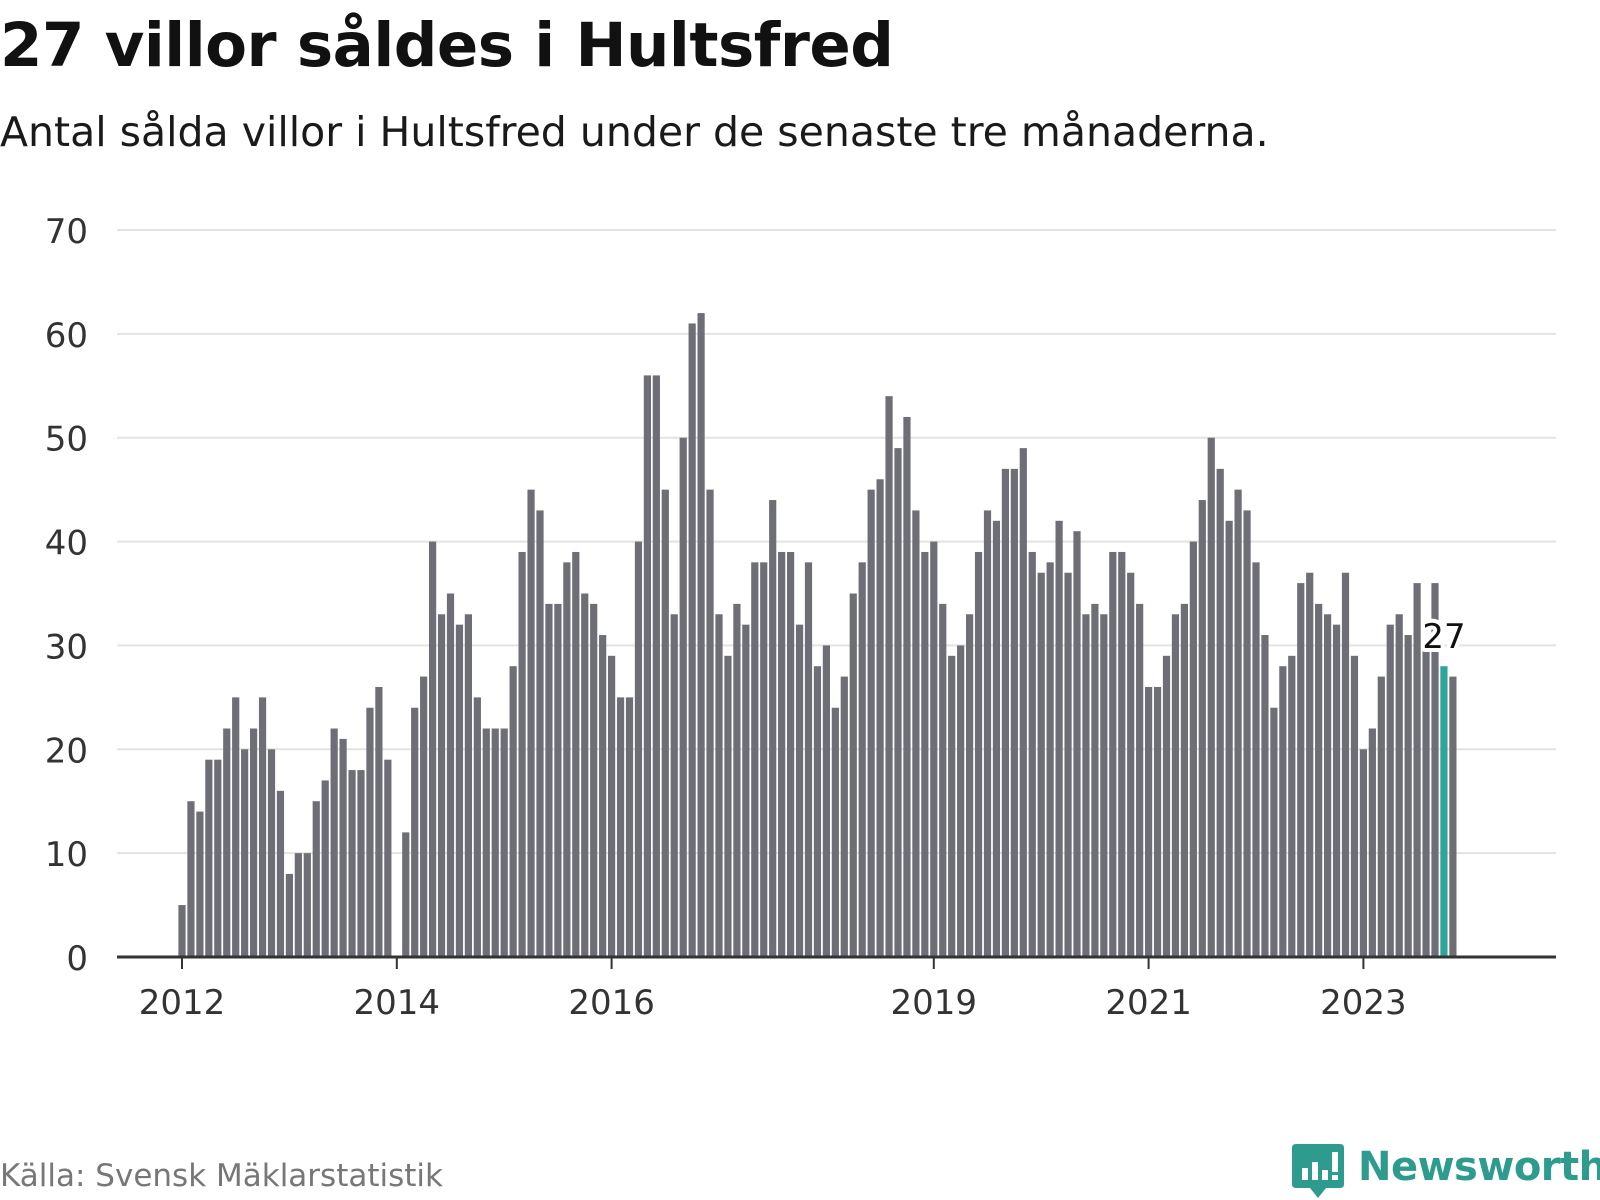 This screenshot has height=1200, width=1600. Describe the element at coordinates (1148, 1003) in the screenshot. I see `x-tick-label: 2021` at that location.